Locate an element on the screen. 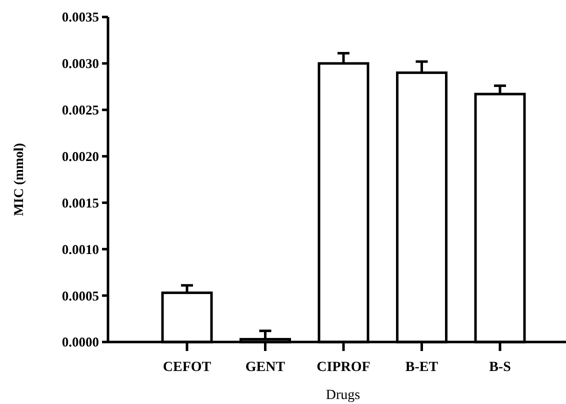 Image resolution: width=566 pixels, height=404 pixels. y-tick-label: 0.0035 is located at coordinates (81, 17).